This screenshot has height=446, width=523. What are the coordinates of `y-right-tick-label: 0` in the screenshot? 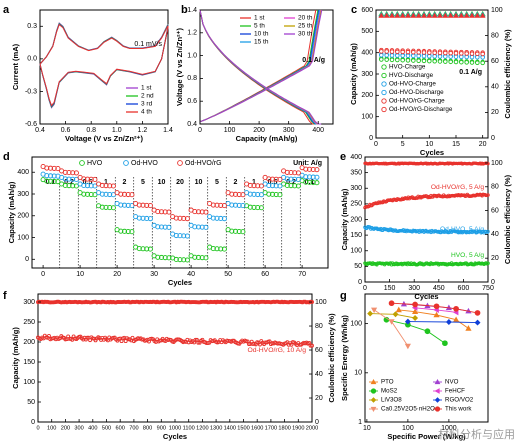 It's located at (317, 422).